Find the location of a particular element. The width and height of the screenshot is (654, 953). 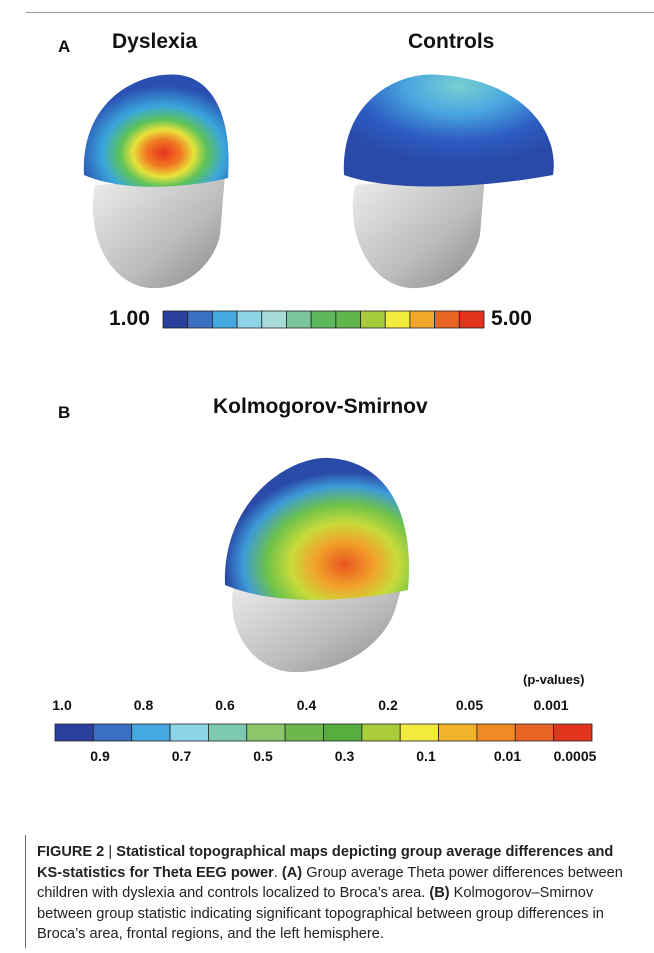

head-ks is located at coordinates (317, 565).